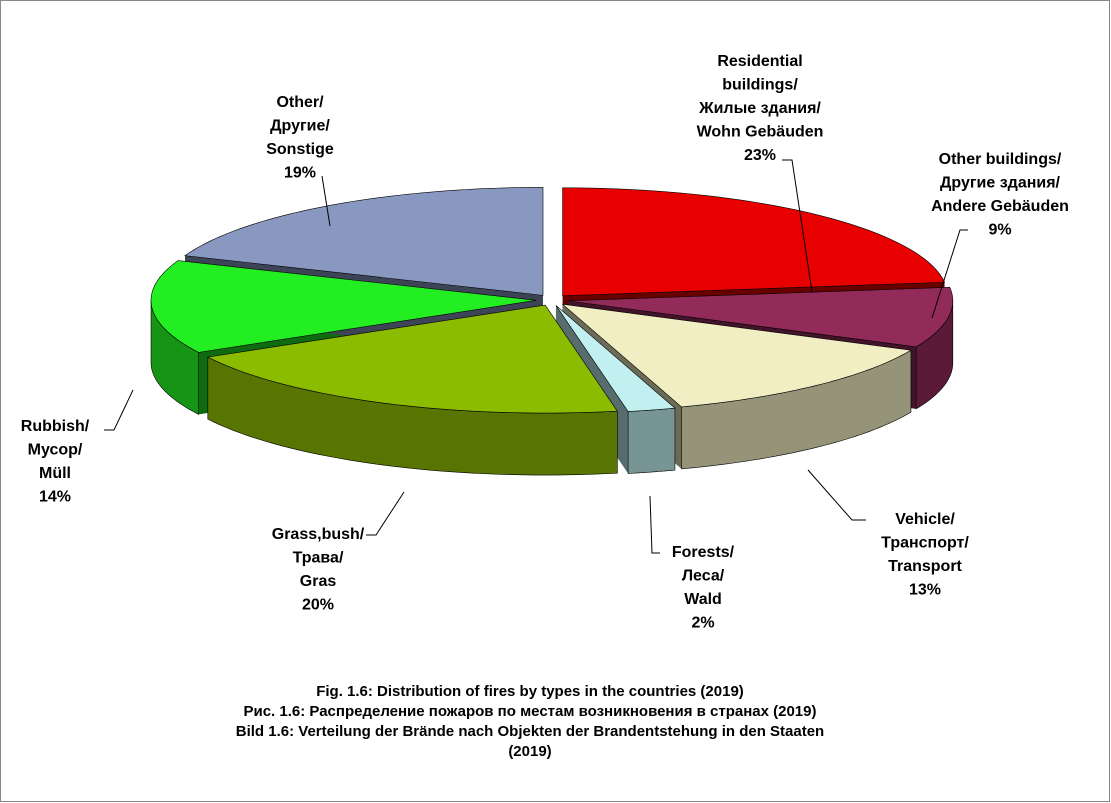 The height and width of the screenshot is (803, 1111). Describe the element at coordinates (318, 570) in the screenshot. I see `data-label: Grass,bush/Трава/Gras 20%` at that location.